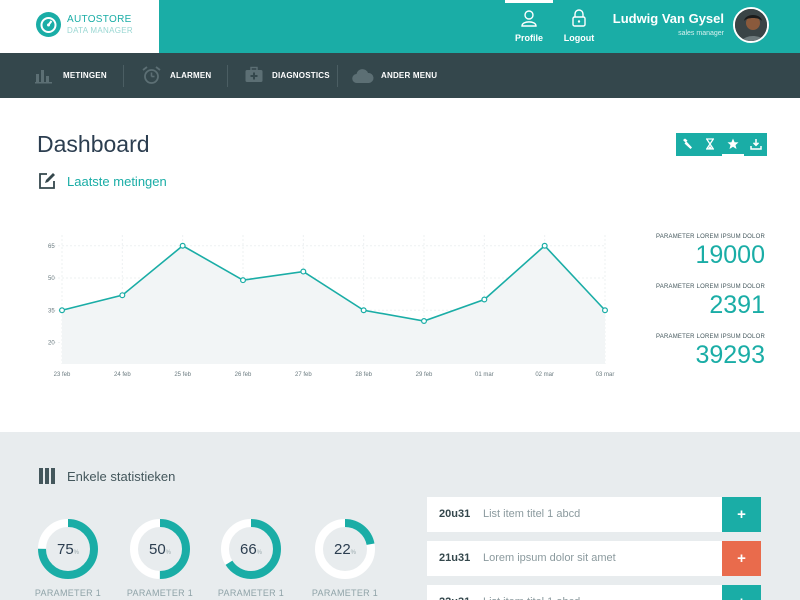  I want to click on x-tick-label: 01 mar, so click(484, 375).